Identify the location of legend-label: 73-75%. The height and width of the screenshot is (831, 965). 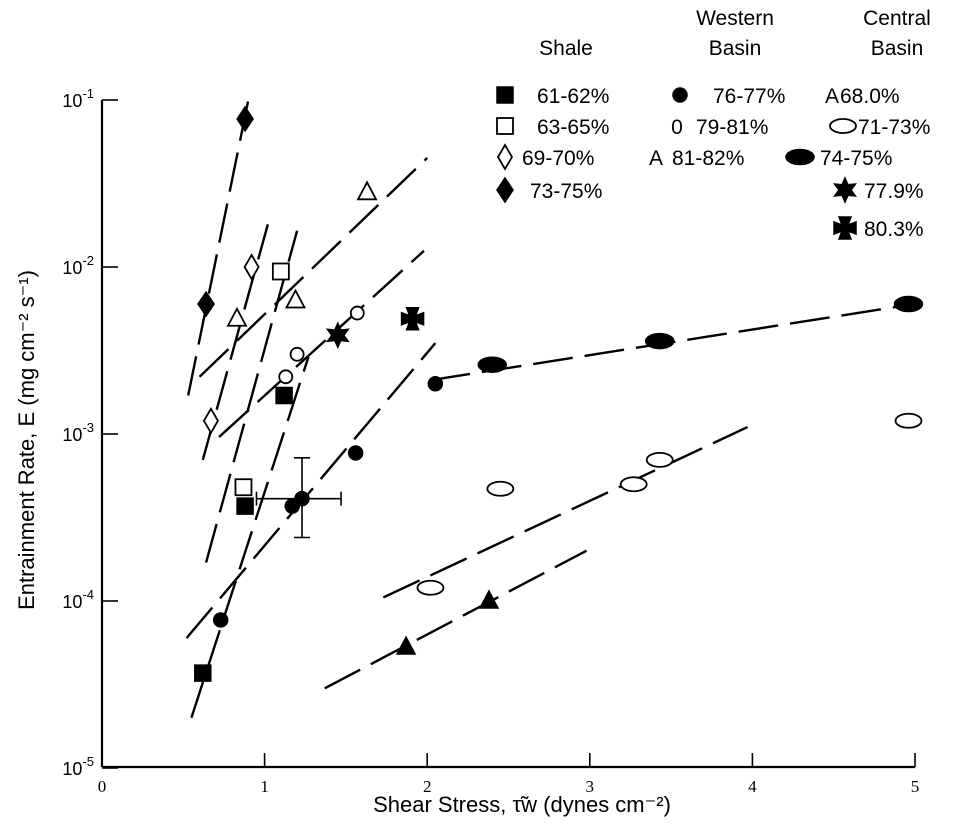
(566, 191).